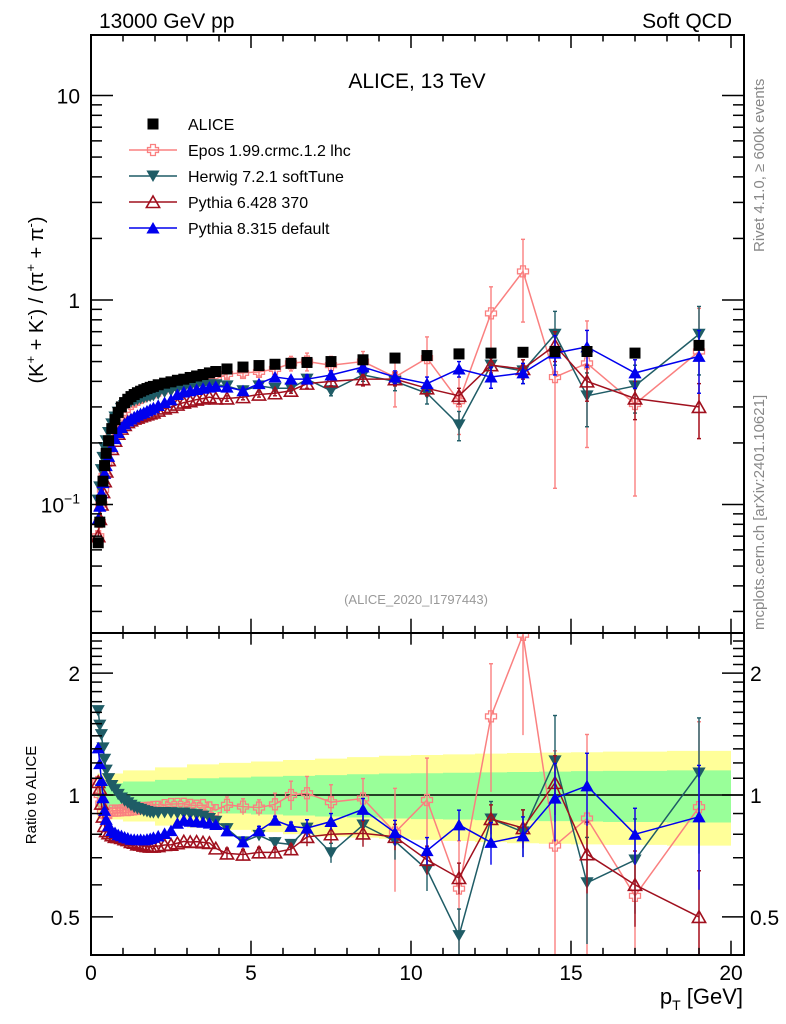 The image size is (786, 1024). Describe the element at coordinates (153, 150) in the screenshot. I see `legend-marker-epos-1-99-crmc-1-2-lhc` at that location.